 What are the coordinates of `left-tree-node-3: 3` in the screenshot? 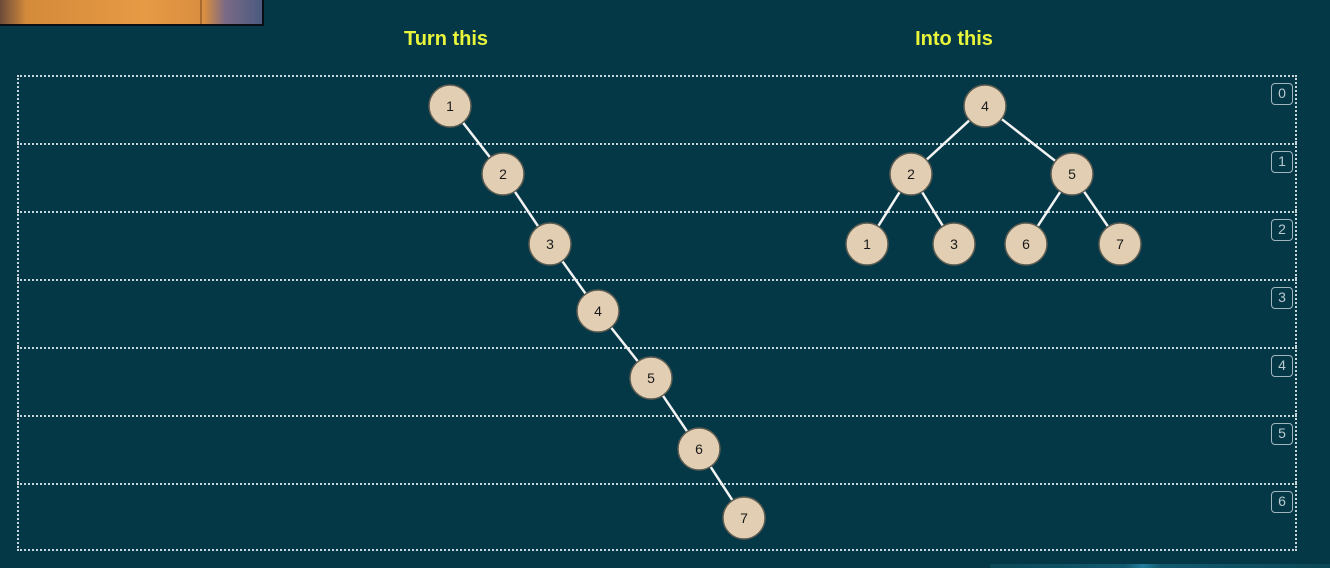 It's located at (550, 244).